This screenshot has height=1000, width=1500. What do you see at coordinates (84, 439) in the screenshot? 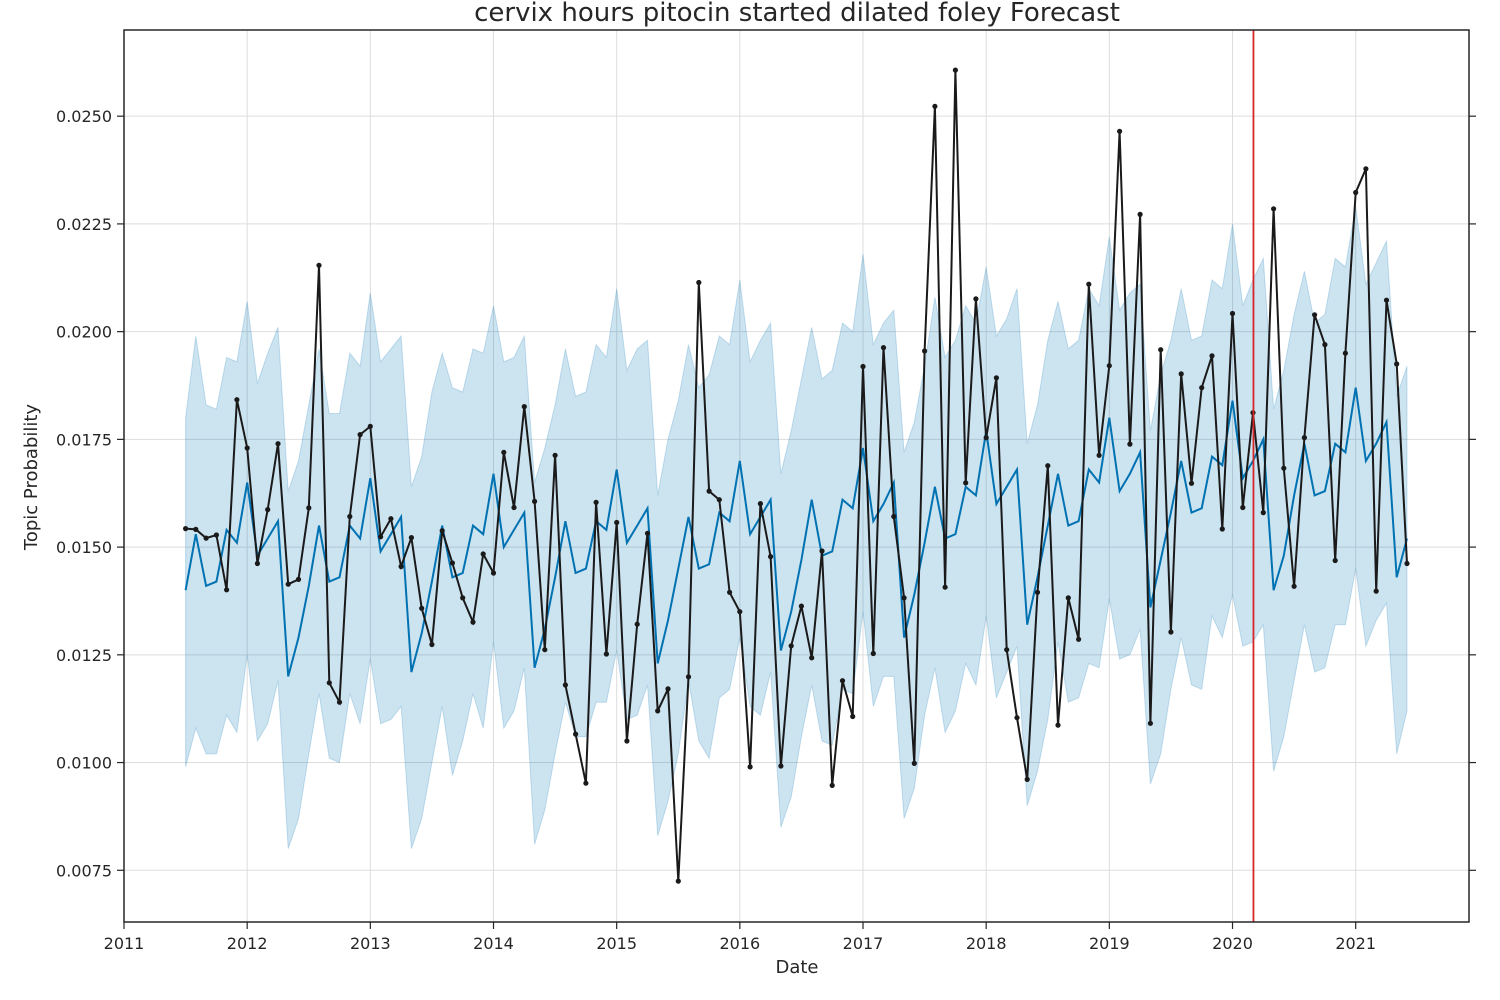
I see `y-tick-label: 0.0175` at bounding box center [84, 439].